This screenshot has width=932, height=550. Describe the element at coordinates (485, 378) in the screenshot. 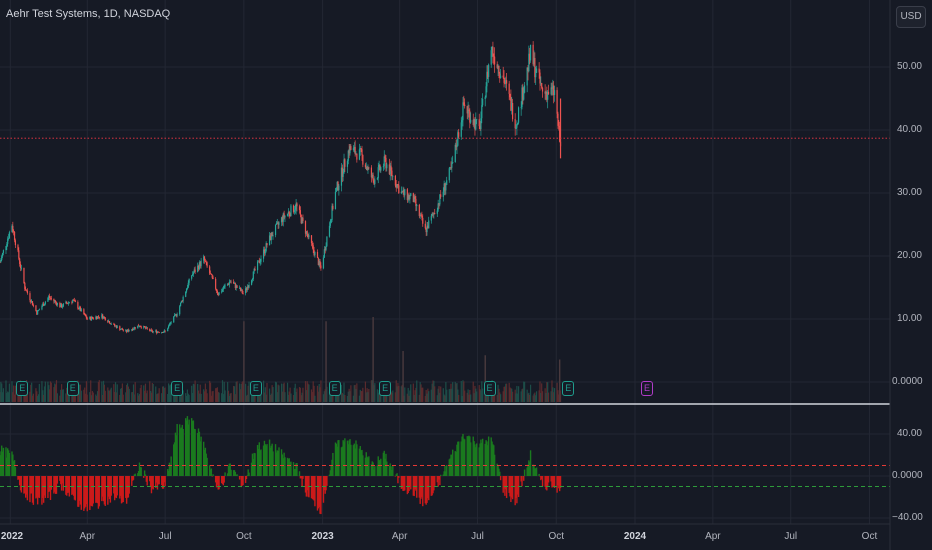

I see `volume-spike` at that location.